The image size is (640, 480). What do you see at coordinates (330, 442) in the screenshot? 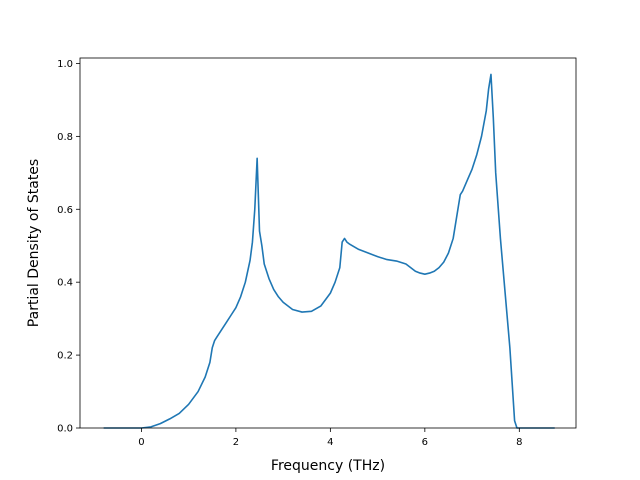
I see `x-tick-label: 4` at bounding box center [330, 442].